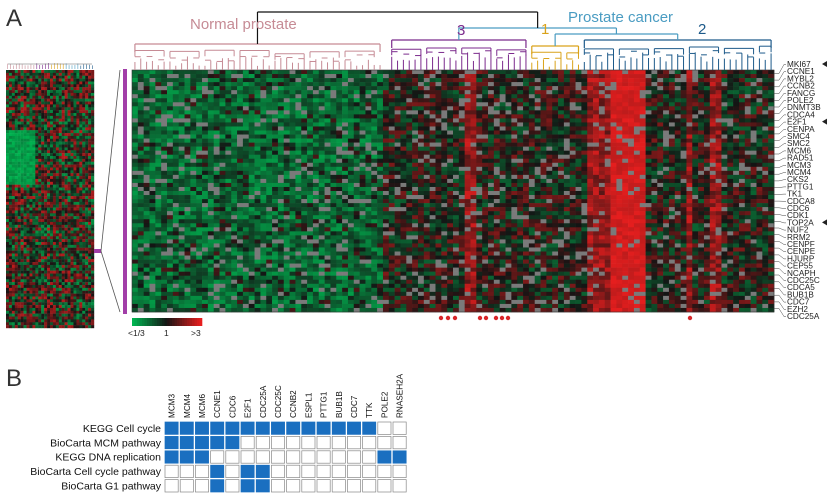 Image resolution: width=827 pixels, height=493 pixels. I want to click on pathway-column-label: CCNE1, so click(217, 404).